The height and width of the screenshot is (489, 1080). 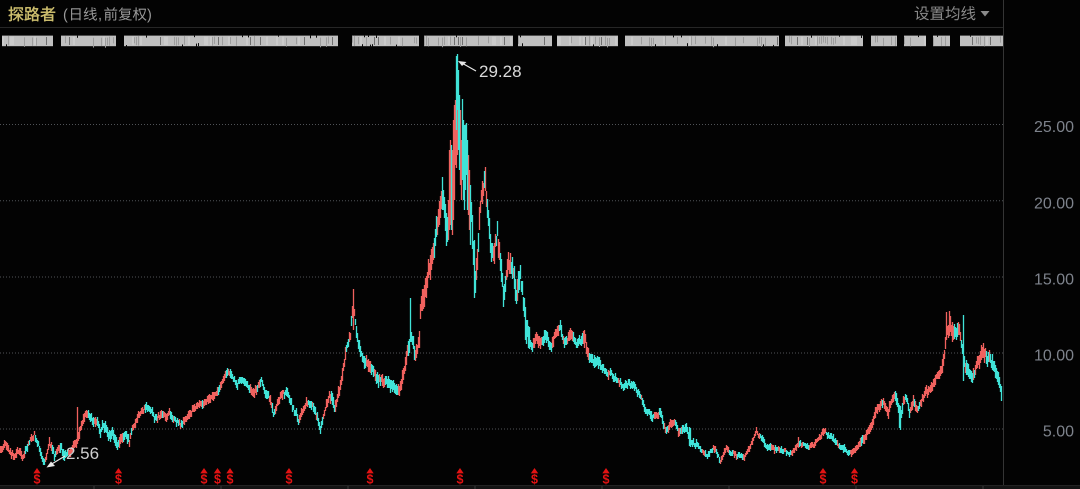 I want to click on svg-text: 5.00, so click(x=1058, y=432).